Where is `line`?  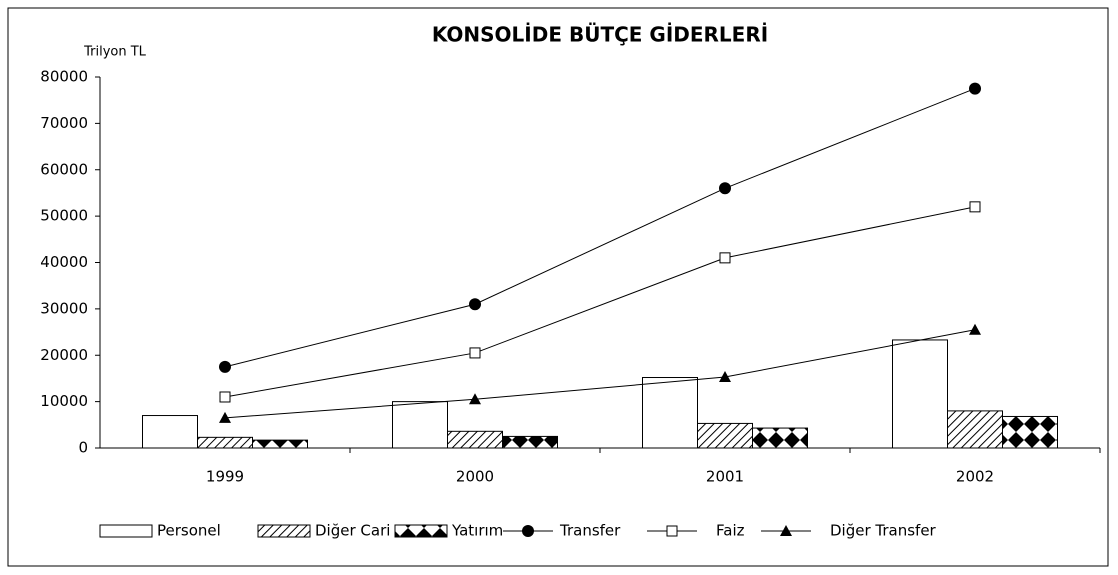 line is located at coordinates (600, 374).